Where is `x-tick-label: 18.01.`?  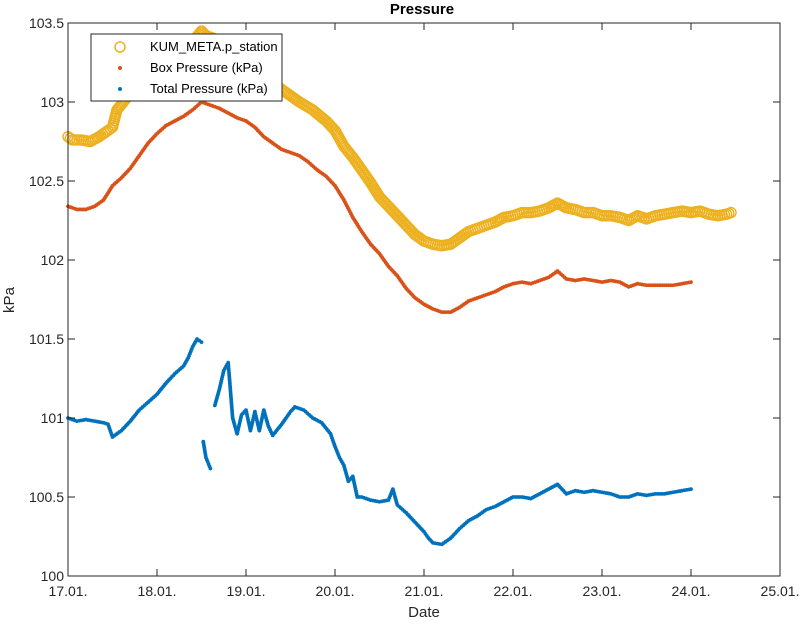 x-tick-label: 18.01. is located at coordinates (157, 591).